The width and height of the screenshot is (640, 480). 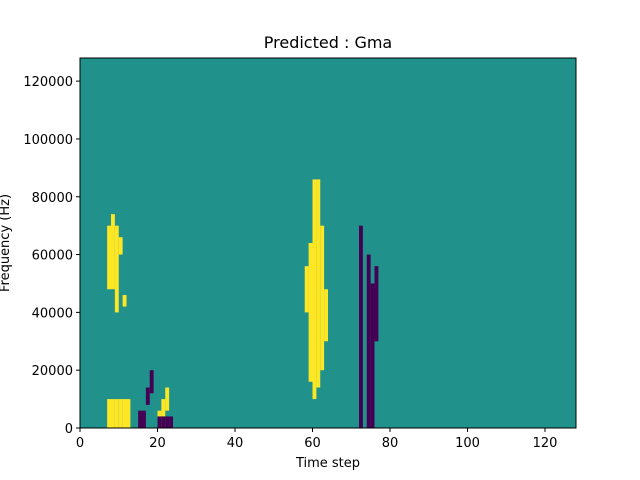 I want to click on chart-title: Predicted : Gma, so click(x=328, y=42).